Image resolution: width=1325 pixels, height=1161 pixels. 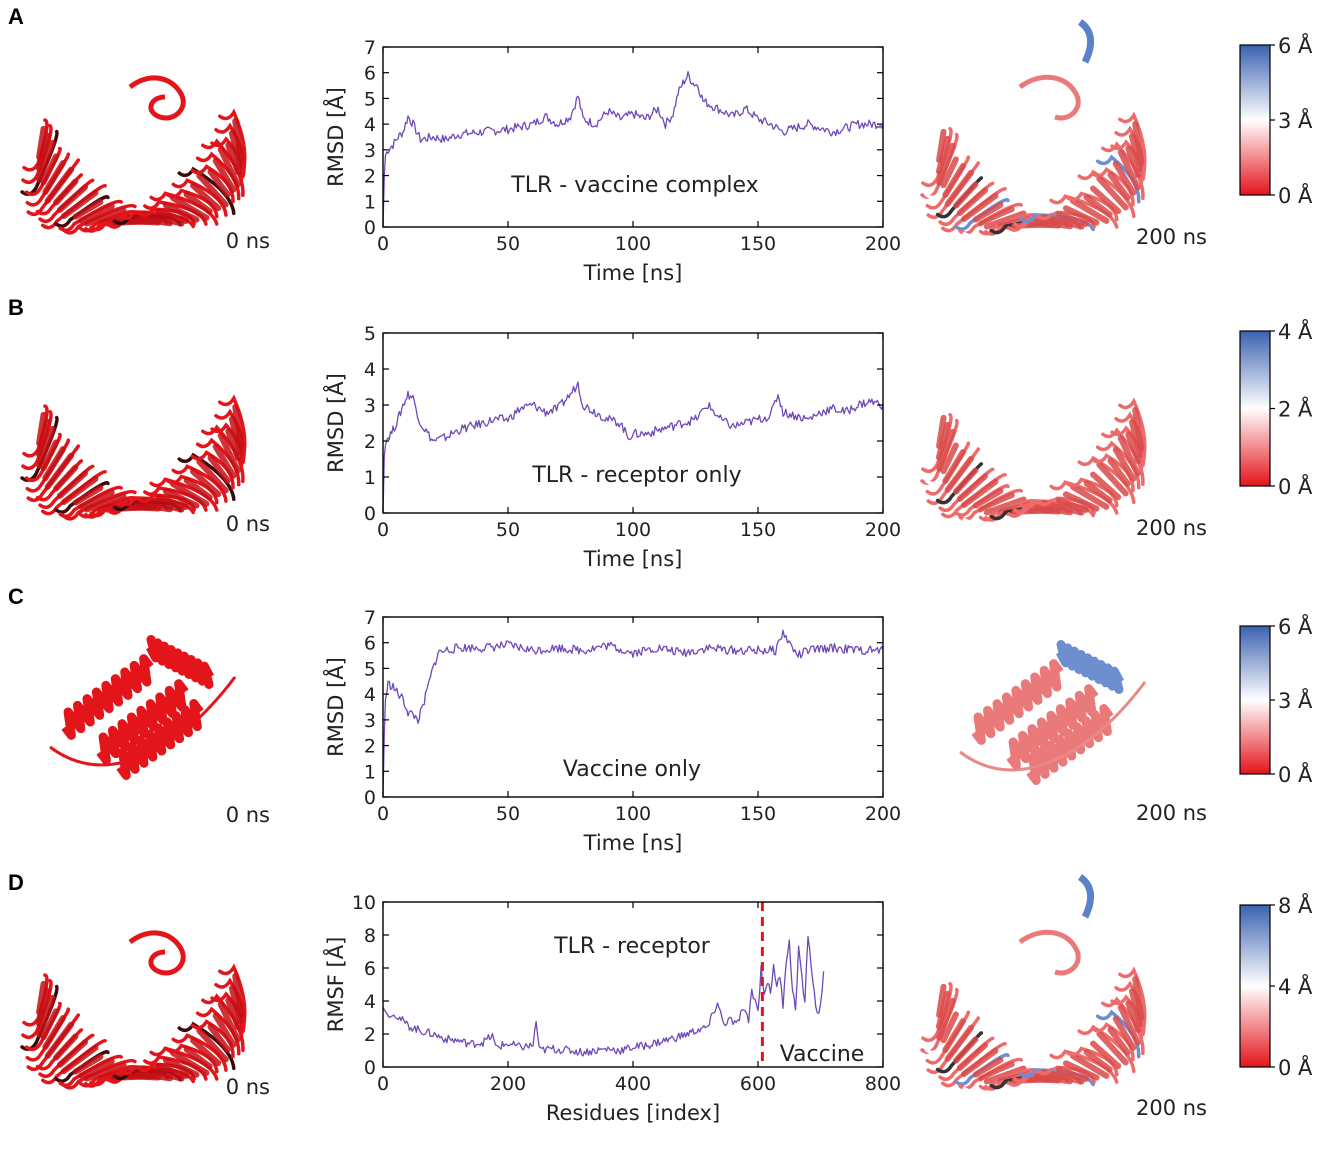 I want to click on y-tick-label: 5, so click(x=370, y=99).